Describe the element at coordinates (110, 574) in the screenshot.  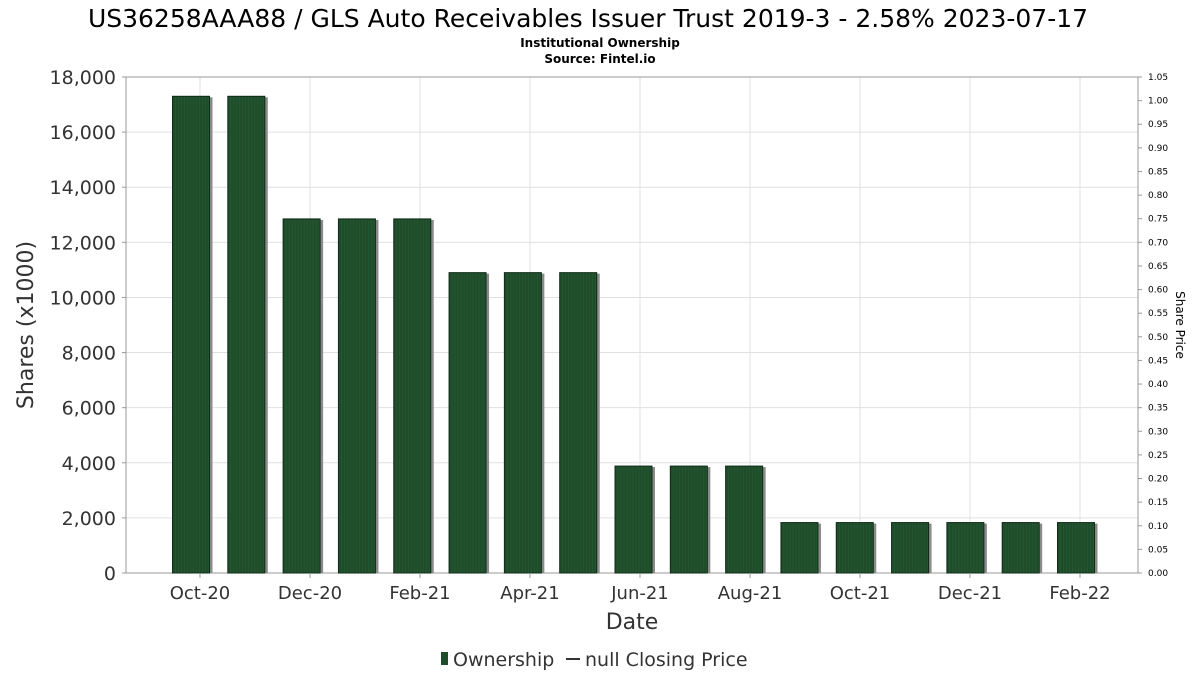
I see `y-tick-label: 0` at that location.